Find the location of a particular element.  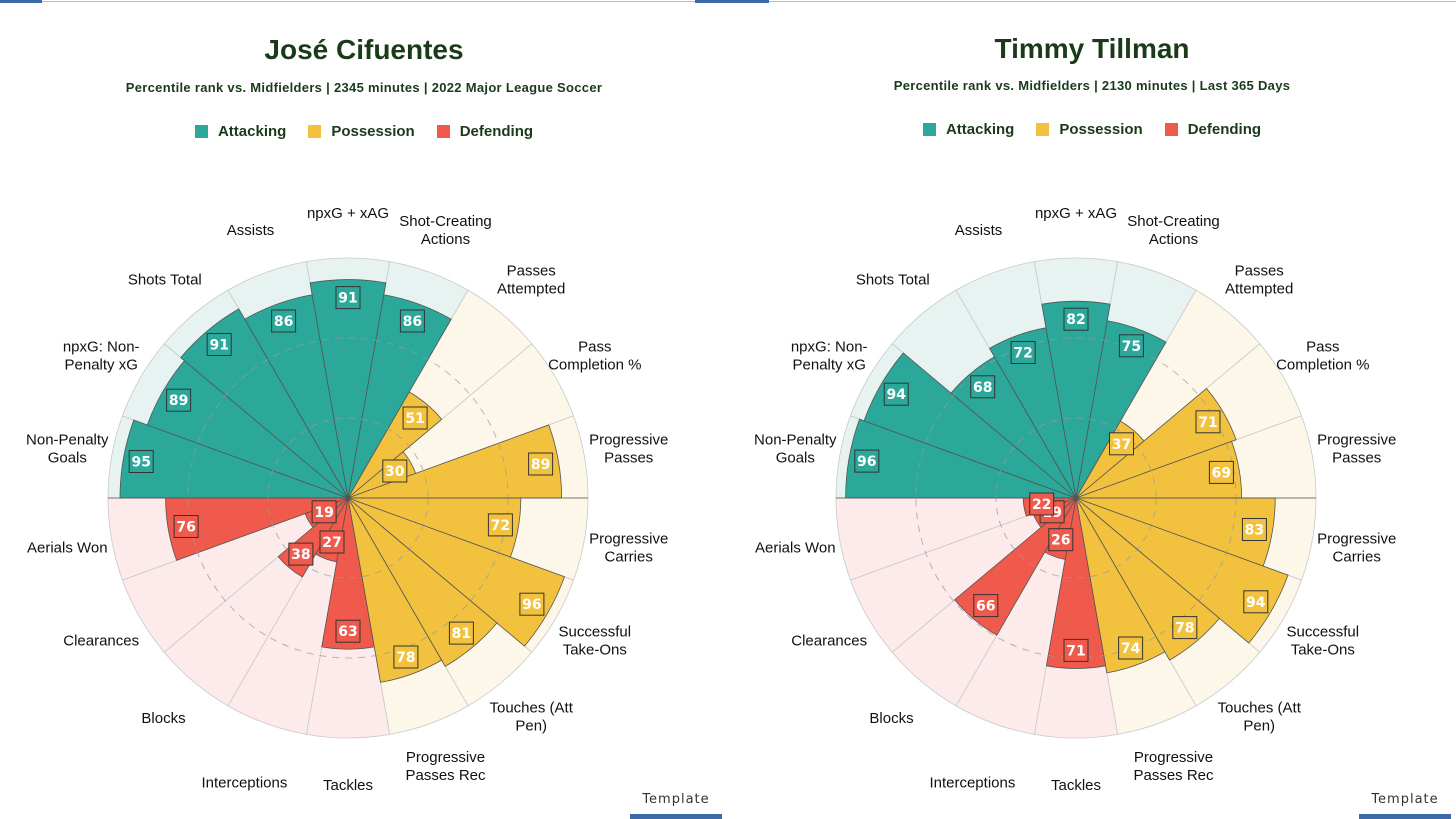

chart-legend: Attacking Possession Defending is located at coordinates (364, 131).